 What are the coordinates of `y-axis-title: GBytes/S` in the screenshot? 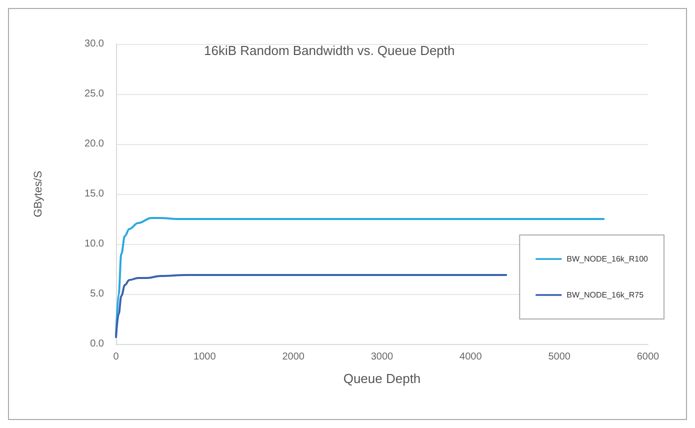 It's located at (38, 194).